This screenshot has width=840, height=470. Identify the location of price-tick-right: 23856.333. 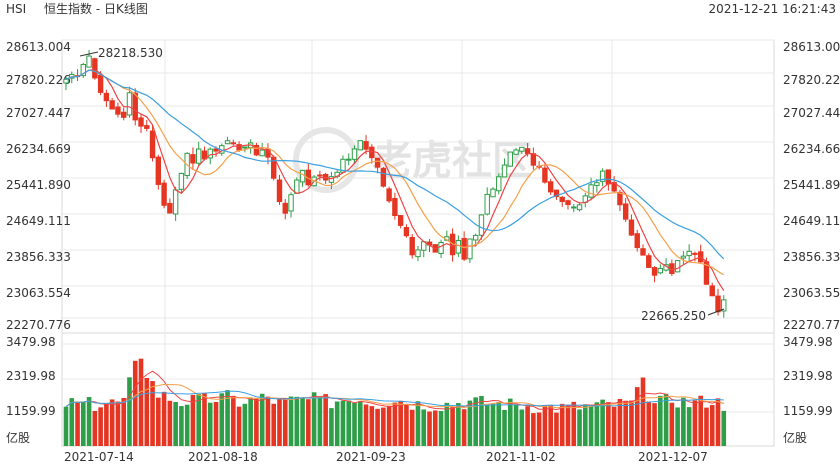
(811, 257).